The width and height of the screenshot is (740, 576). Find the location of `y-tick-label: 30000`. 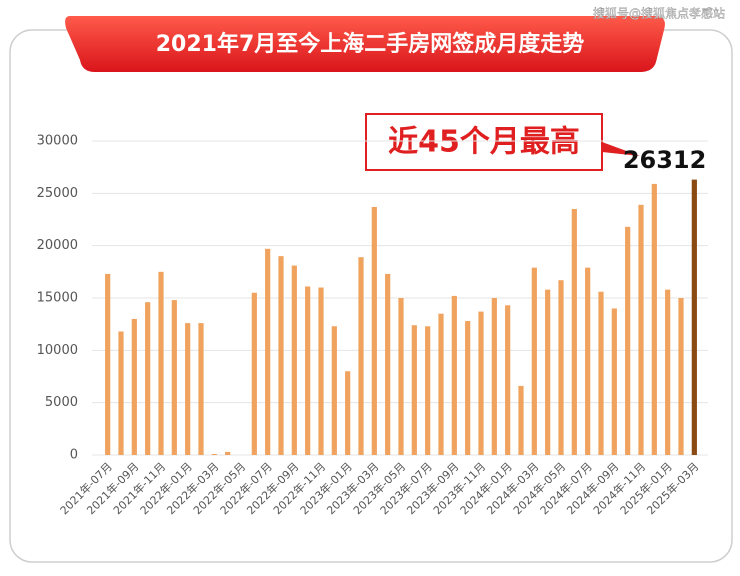

y-tick-label: 30000 is located at coordinates (57, 141).